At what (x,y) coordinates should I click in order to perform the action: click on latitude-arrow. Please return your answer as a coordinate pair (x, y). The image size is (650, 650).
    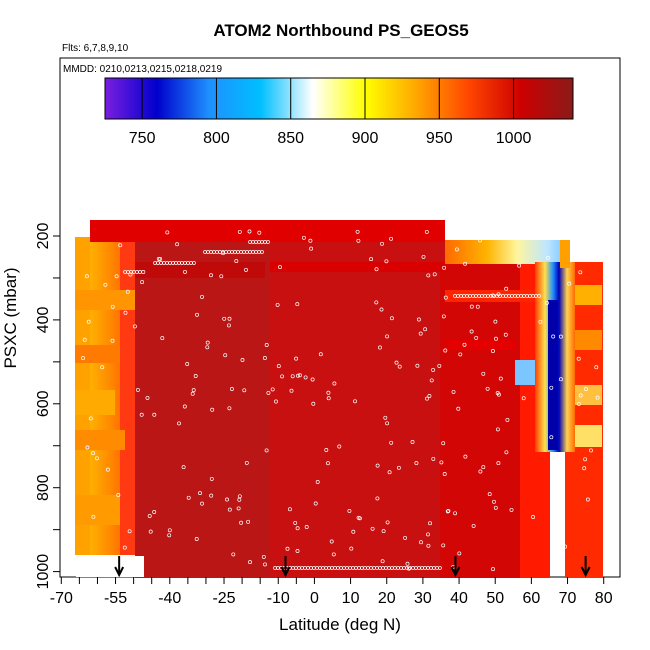
    Looking at the image, I should click on (119, 567).